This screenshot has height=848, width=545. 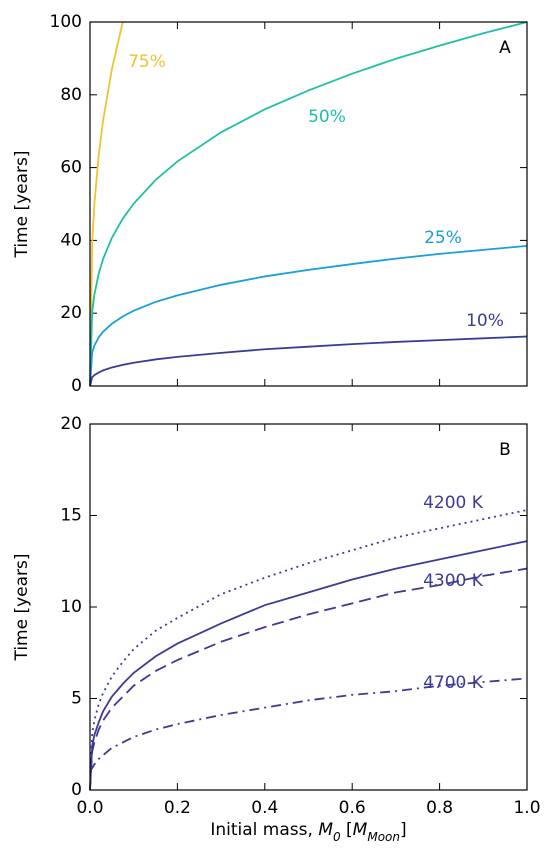 I want to click on x-axis-label-part: Initial mass,, so click(x=264, y=830).